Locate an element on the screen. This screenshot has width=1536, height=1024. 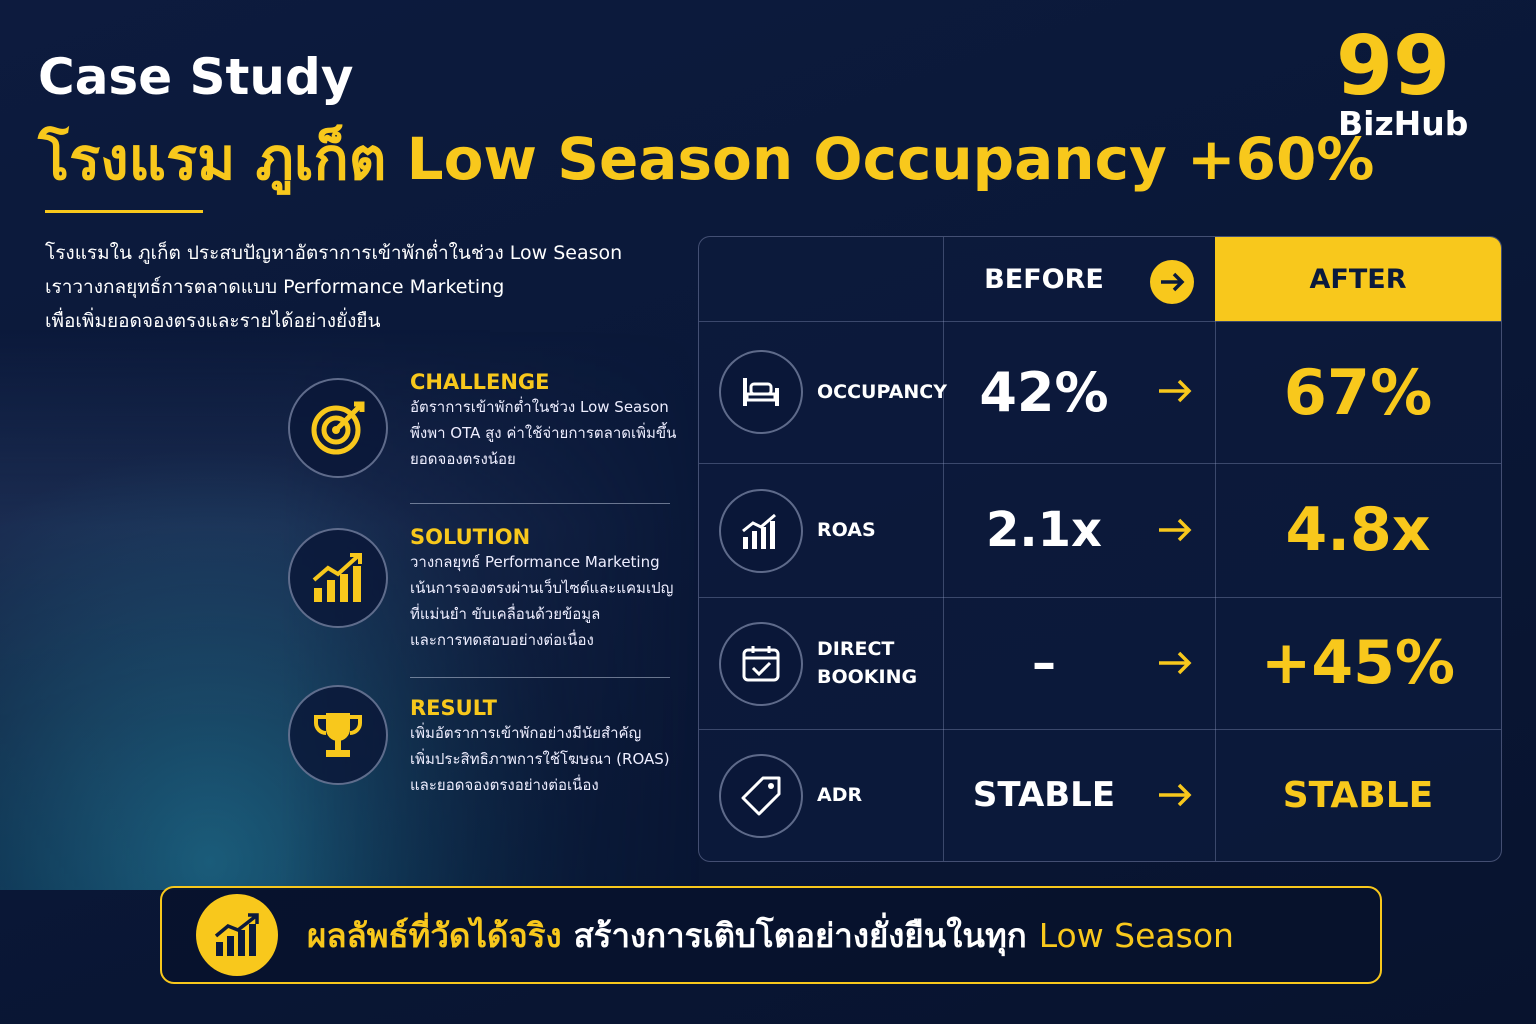
section-line: เพิ่มประสิทธิภาพการใช้โฆษณา (ROAS) is located at coordinates (540, 759).